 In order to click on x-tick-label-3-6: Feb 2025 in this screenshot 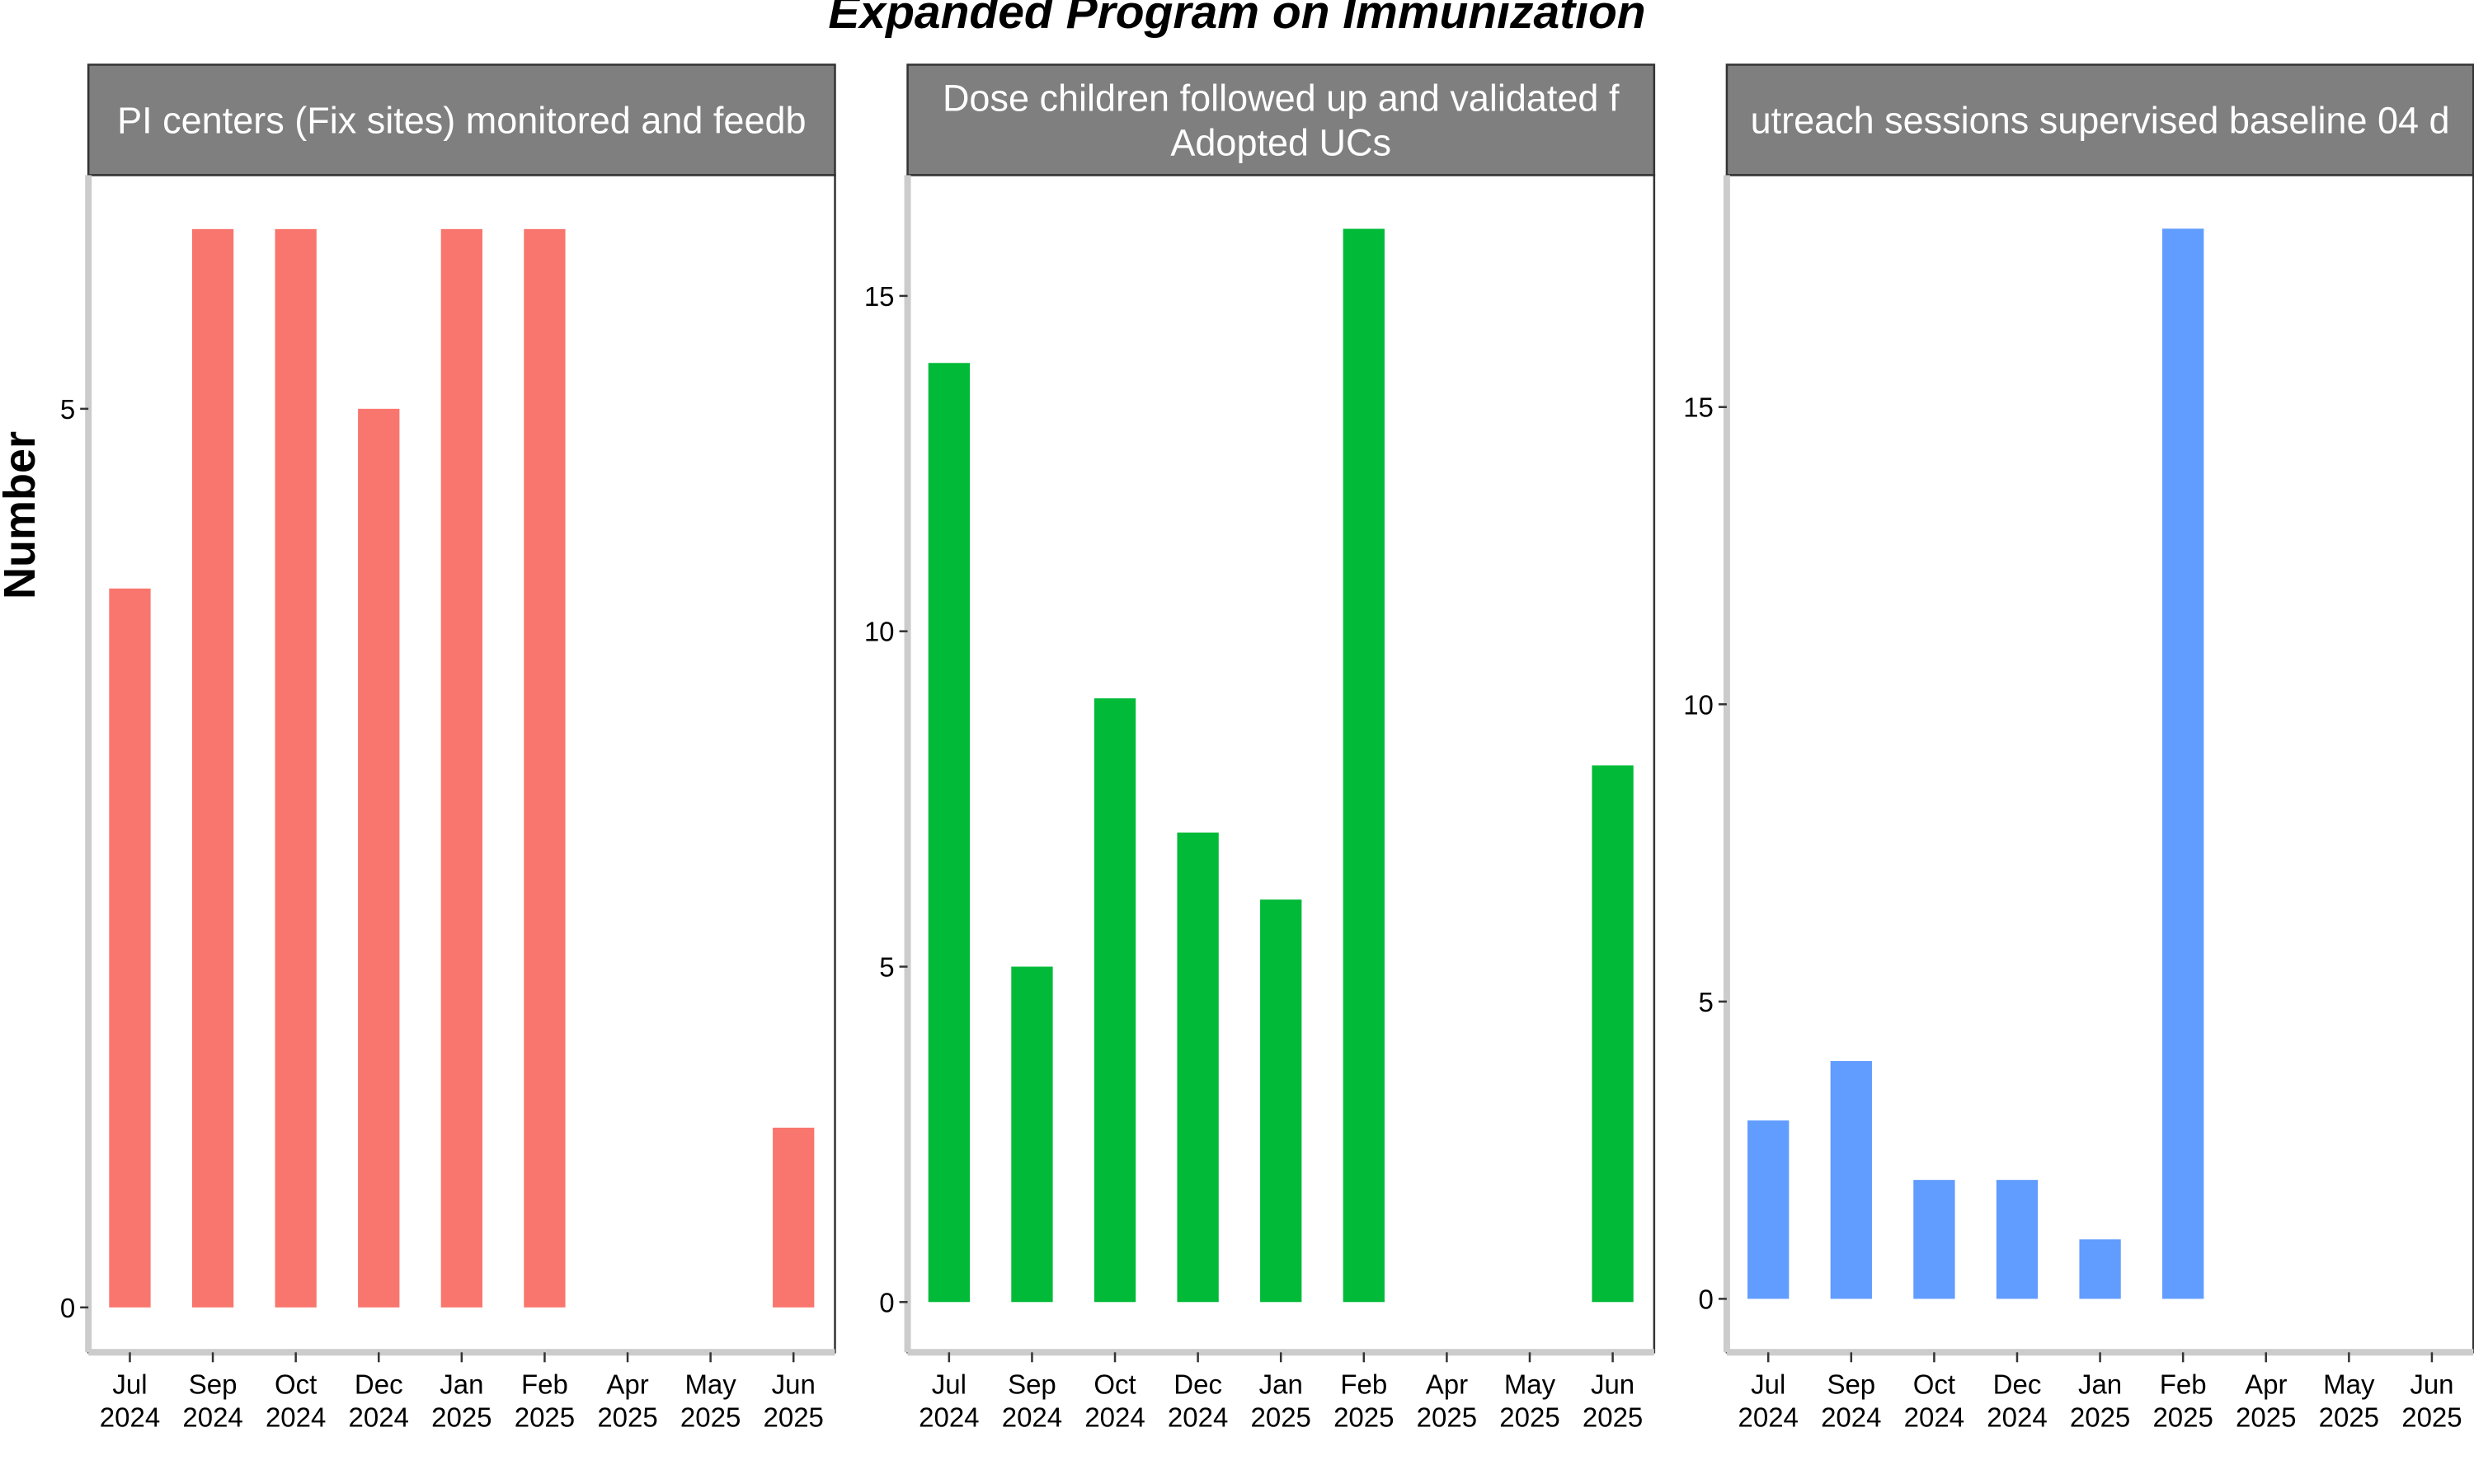, I will do `click(2182, 1400)`.